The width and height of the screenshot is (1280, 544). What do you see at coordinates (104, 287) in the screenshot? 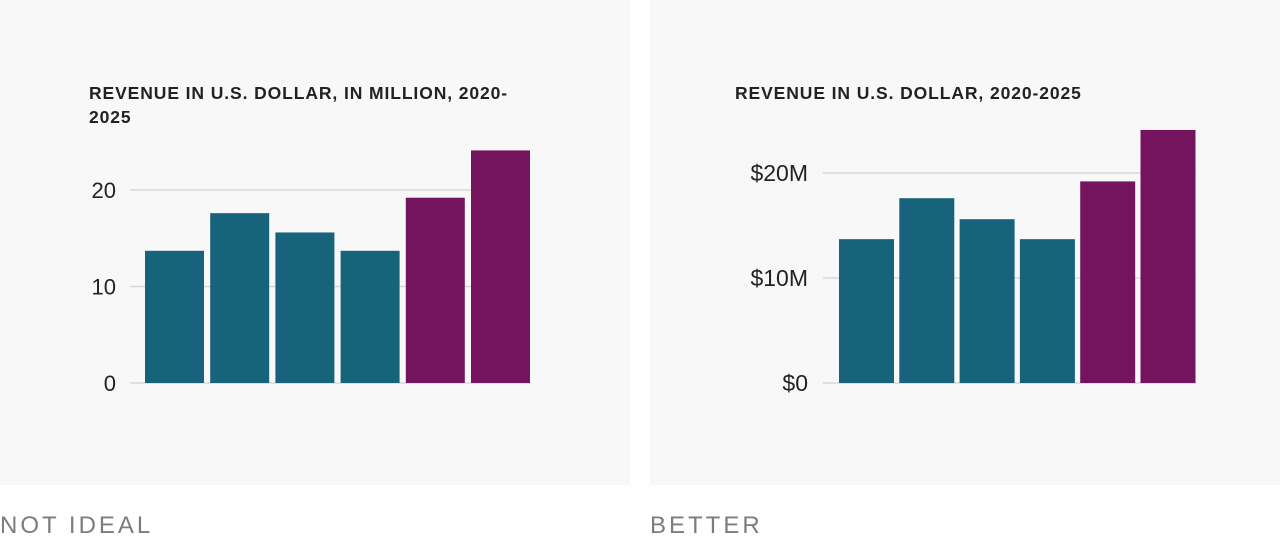
I see `y-tick-label: 10` at bounding box center [104, 287].